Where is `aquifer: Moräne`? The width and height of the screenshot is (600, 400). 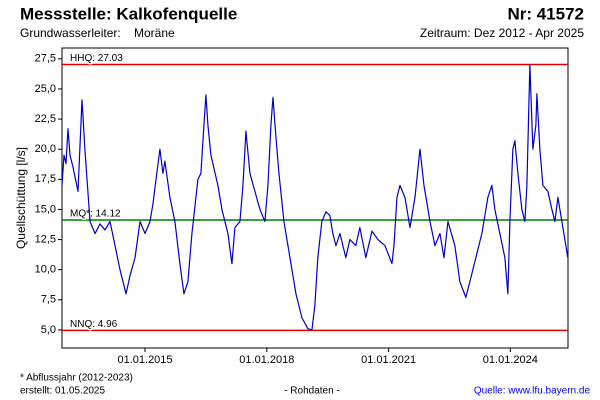
aquifer: Moräne is located at coordinates (154, 33).